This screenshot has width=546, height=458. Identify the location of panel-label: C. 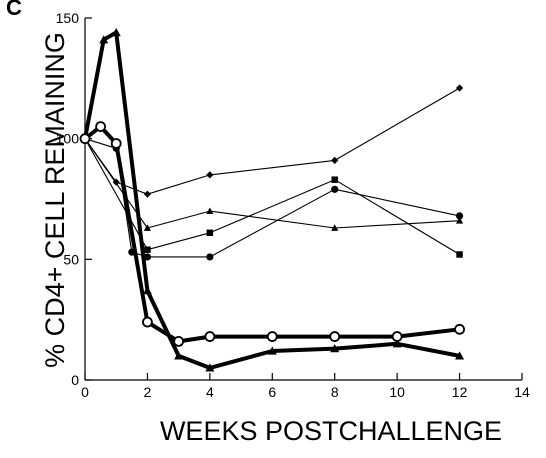
(14, 10).